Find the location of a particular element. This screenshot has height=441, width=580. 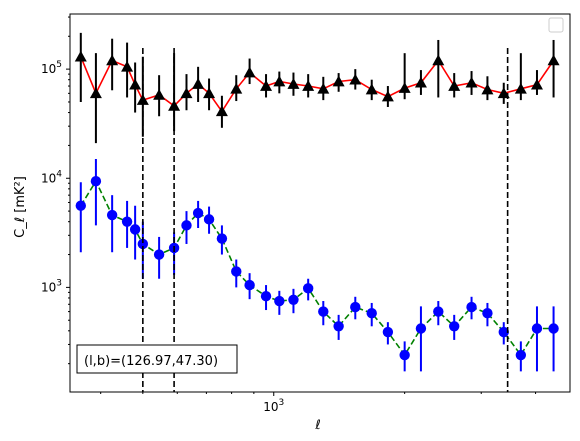

annotation-text: (l,b)=(126.97,47.30) is located at coordinates (151, 361).